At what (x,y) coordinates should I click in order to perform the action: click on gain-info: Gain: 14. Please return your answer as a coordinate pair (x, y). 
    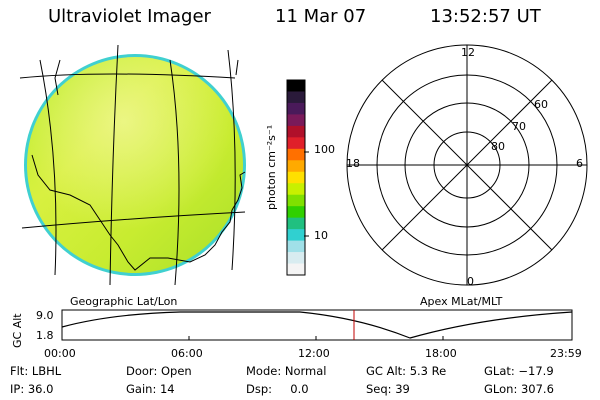
    Looking at the image, I should click on (150, 389).